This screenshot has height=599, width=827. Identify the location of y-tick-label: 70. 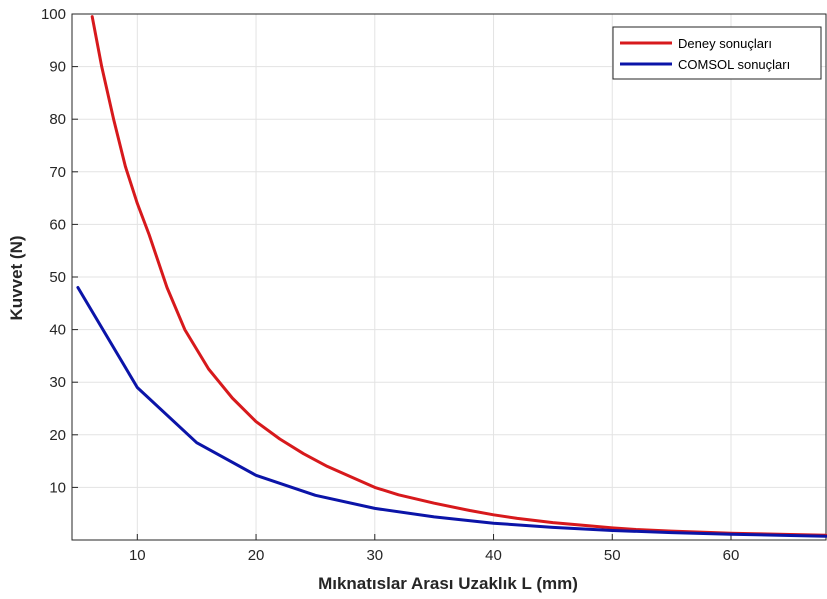
(57, 172).